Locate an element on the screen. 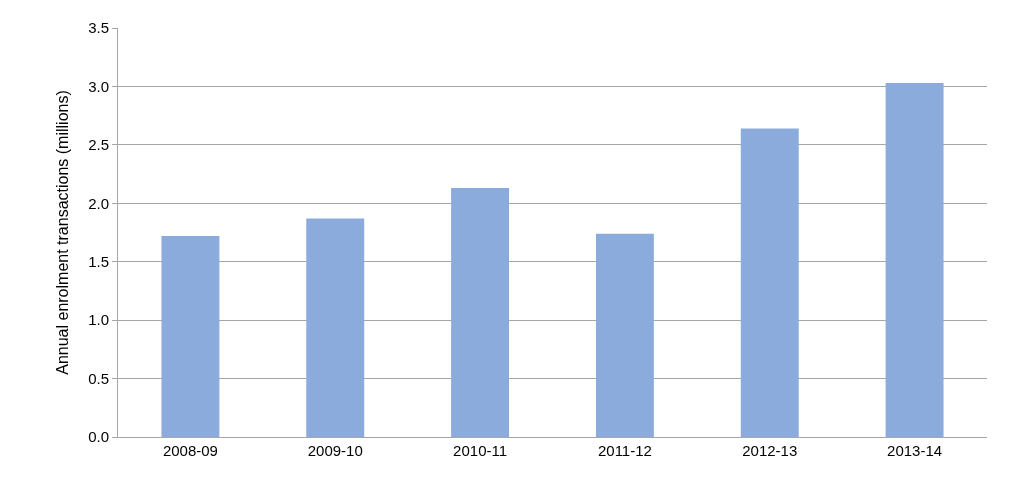  y-tick-label: 3.5 is located at coordinates (98, 28).